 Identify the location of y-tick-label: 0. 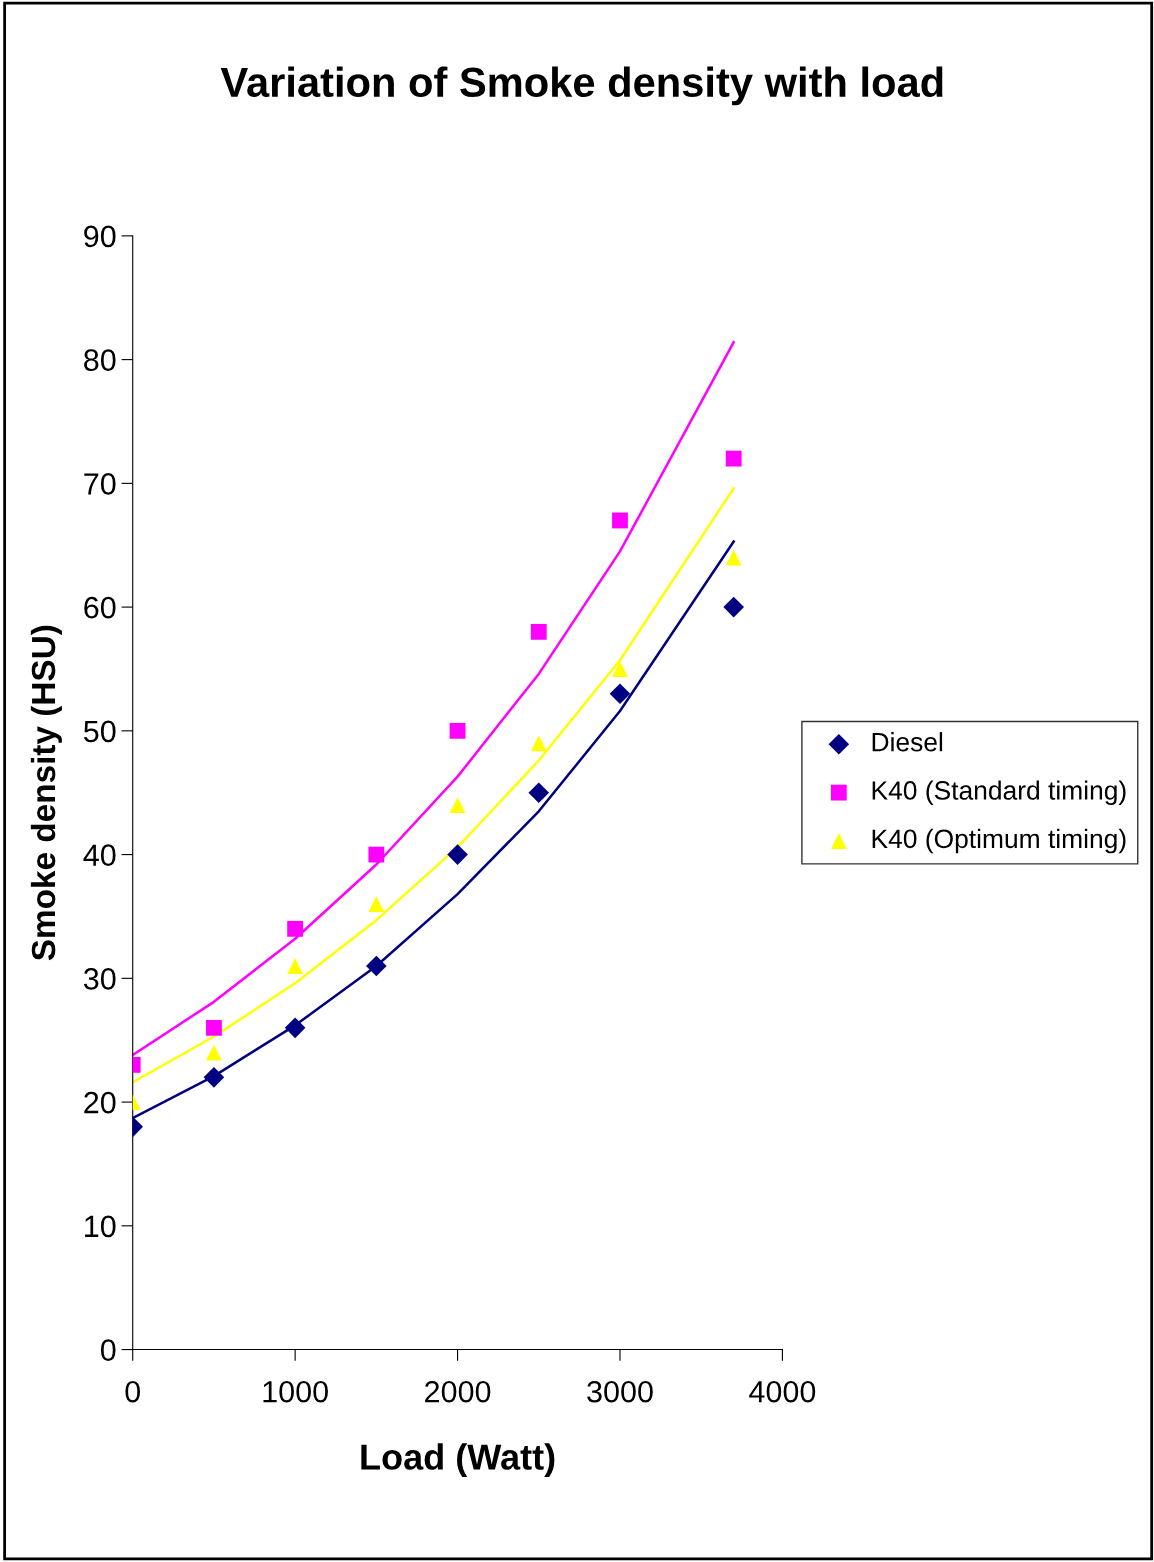
(108, 1350).